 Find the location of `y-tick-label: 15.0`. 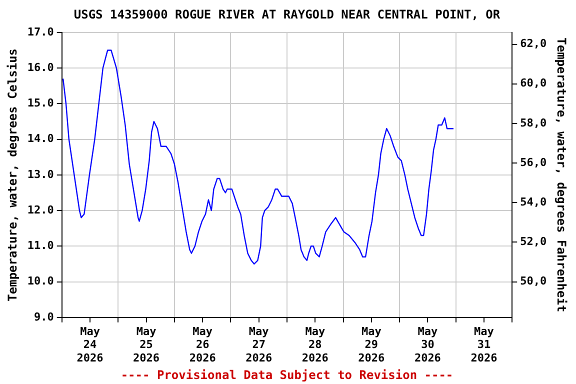

y-tick-label: 15.0 is located at coordinates (40, 103).